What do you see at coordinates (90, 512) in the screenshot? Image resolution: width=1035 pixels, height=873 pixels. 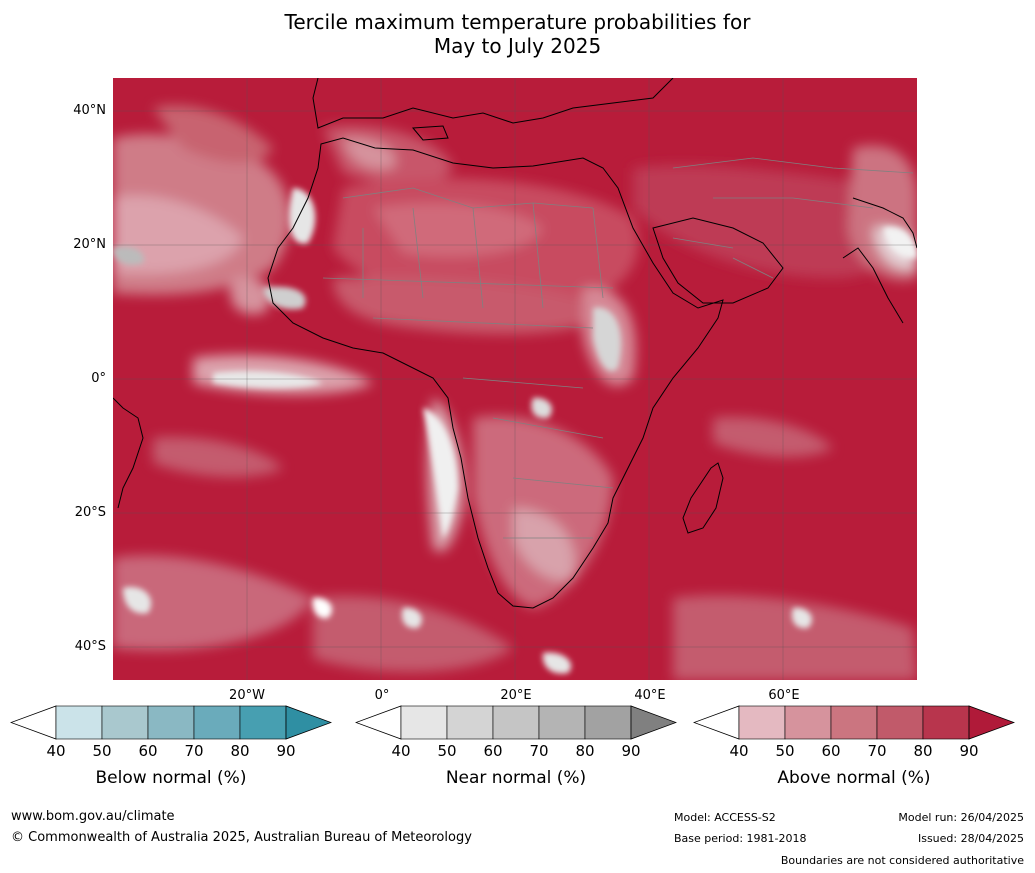 I see `lat-label-20s: 20°S` at bounding box center [90, 512].